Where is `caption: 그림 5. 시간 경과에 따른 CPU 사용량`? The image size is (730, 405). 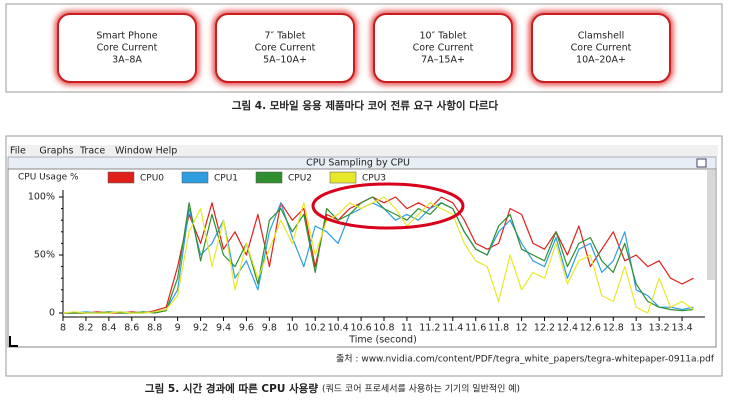 caption: 그림 5. 시간 경과에 따른 CPU 사용량 is located at coordinates (231, 388).